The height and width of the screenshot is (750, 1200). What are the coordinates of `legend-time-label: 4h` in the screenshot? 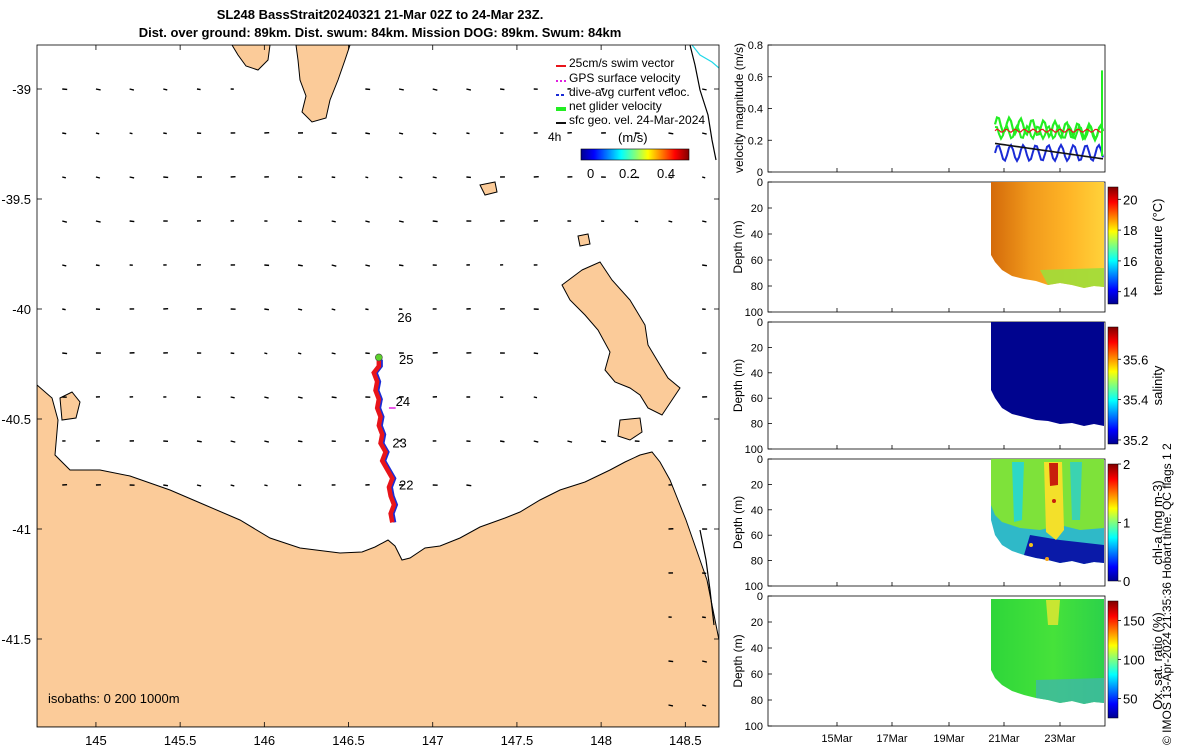 It's located at (554, 137).